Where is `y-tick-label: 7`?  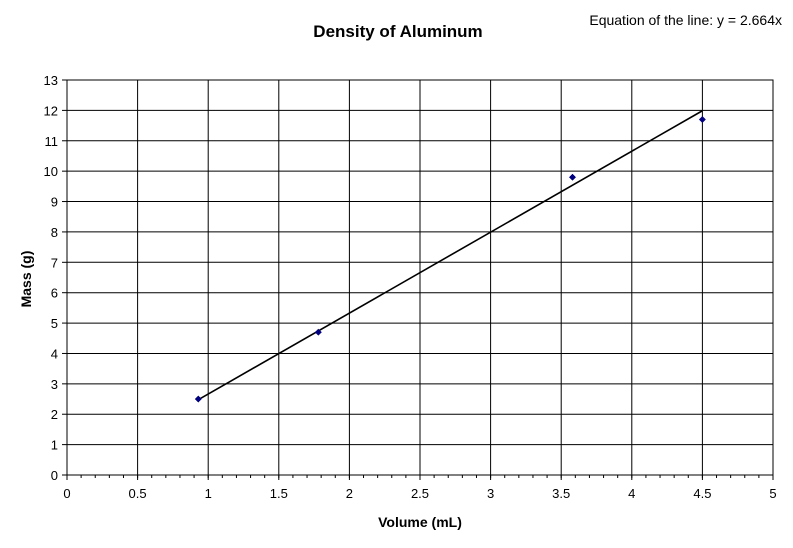 y-tick-label: 7 is located at coordinates (54, 262).